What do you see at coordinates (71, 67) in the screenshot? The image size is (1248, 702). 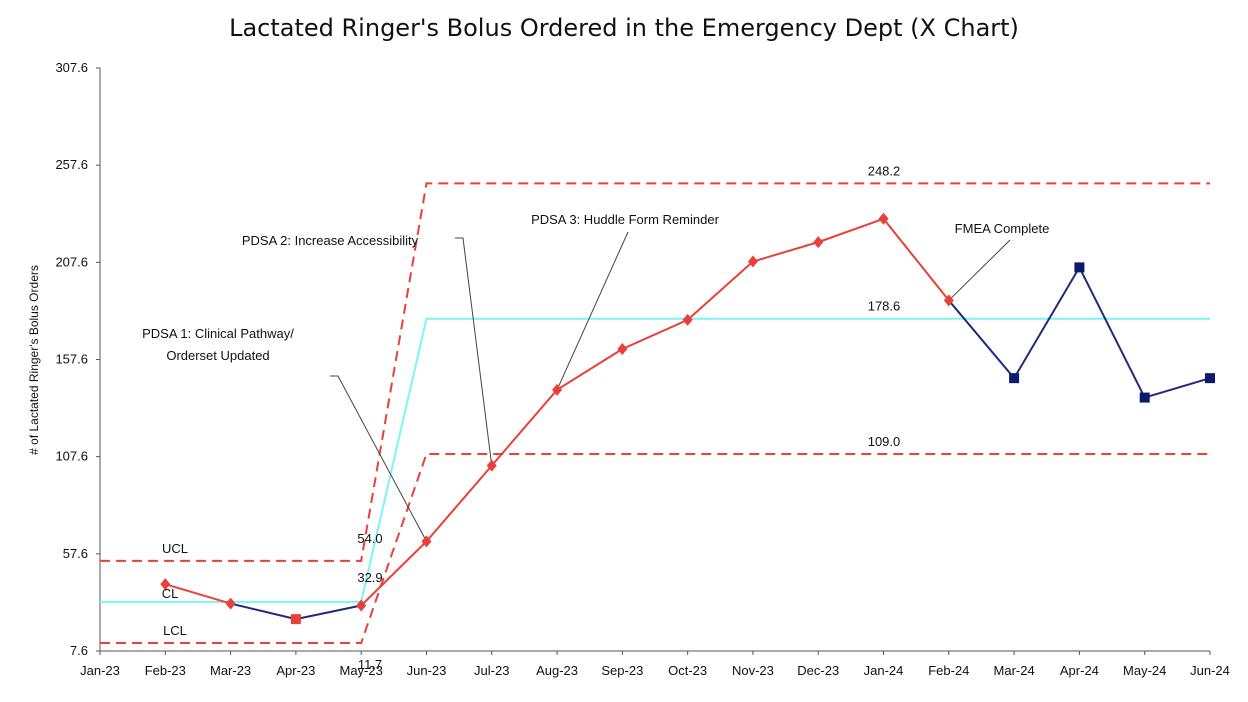 I see `y-tick-label: 307.6` at bounding box center [71, 67].